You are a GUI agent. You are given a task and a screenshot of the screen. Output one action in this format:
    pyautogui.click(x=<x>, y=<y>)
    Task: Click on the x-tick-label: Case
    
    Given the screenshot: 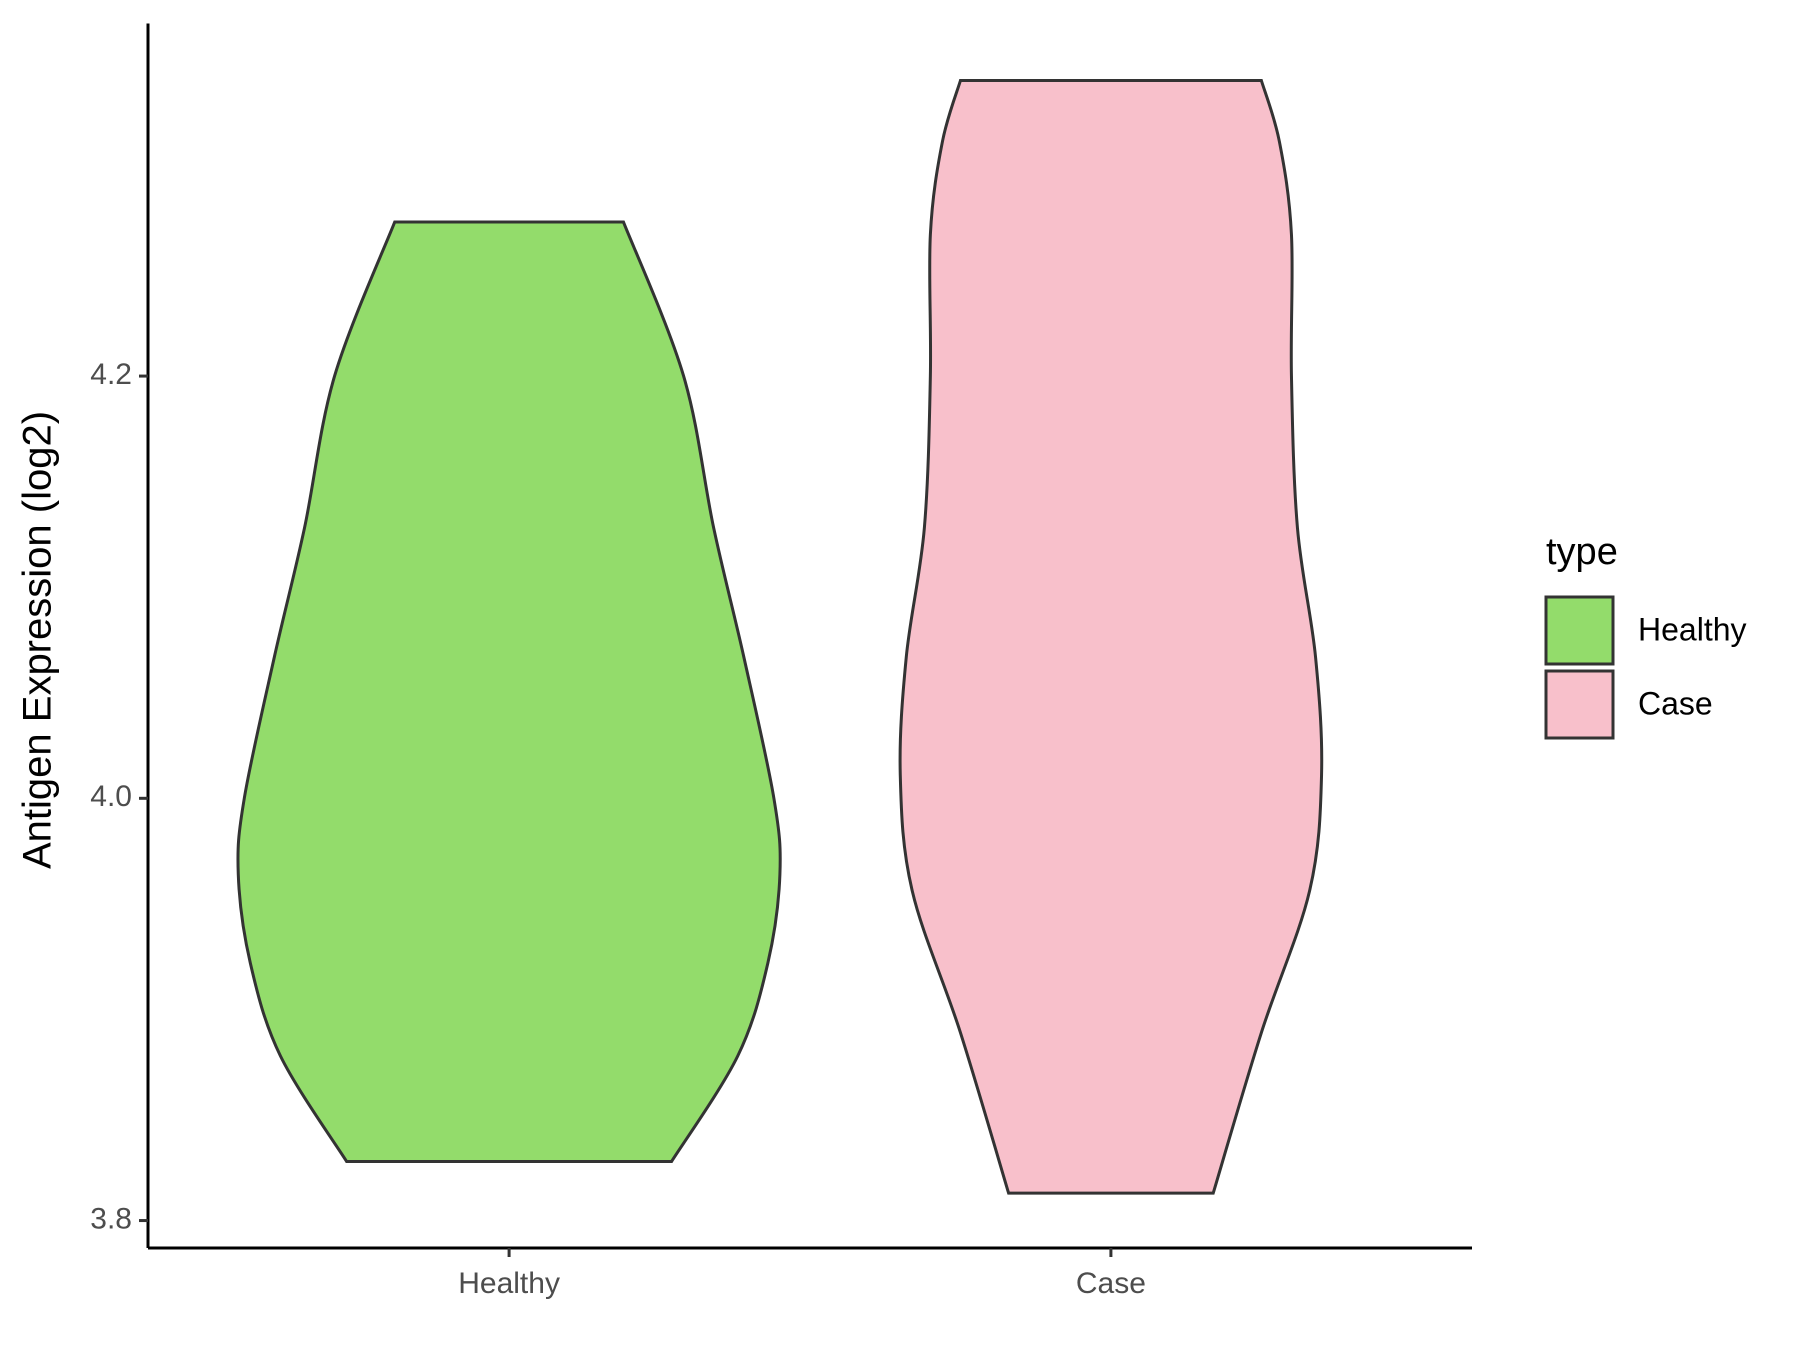 What is the action you would take?
    pyautogui.click(x=1111, y=1283)
    